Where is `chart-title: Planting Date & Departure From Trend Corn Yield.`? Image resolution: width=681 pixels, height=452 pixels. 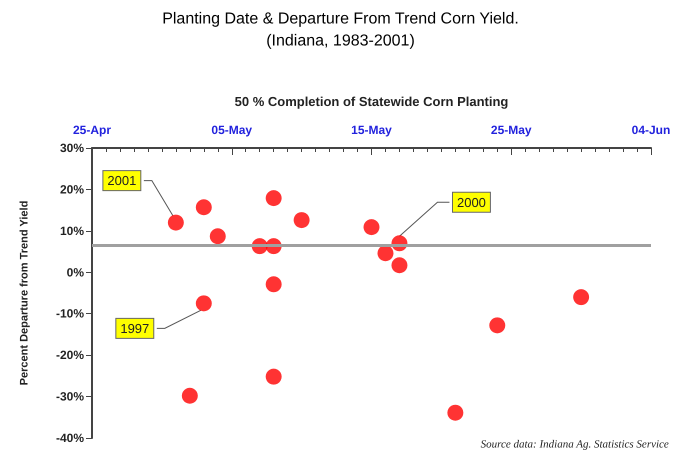
chart-title: Planting Date & Departure From Trend Corn Yield. is located at coordinates (340, 19).